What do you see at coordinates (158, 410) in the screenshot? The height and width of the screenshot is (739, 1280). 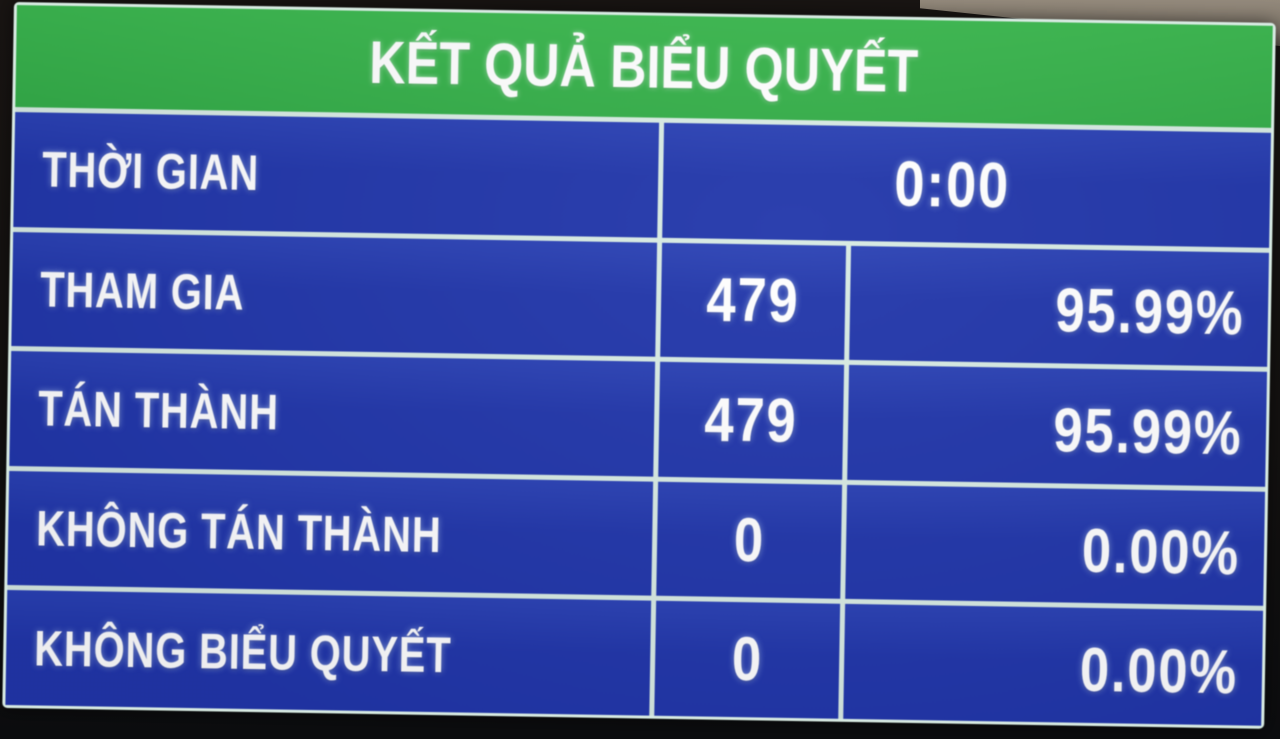 I see `row-label: TÁN THÀNH` at bounding box center [158, 410].